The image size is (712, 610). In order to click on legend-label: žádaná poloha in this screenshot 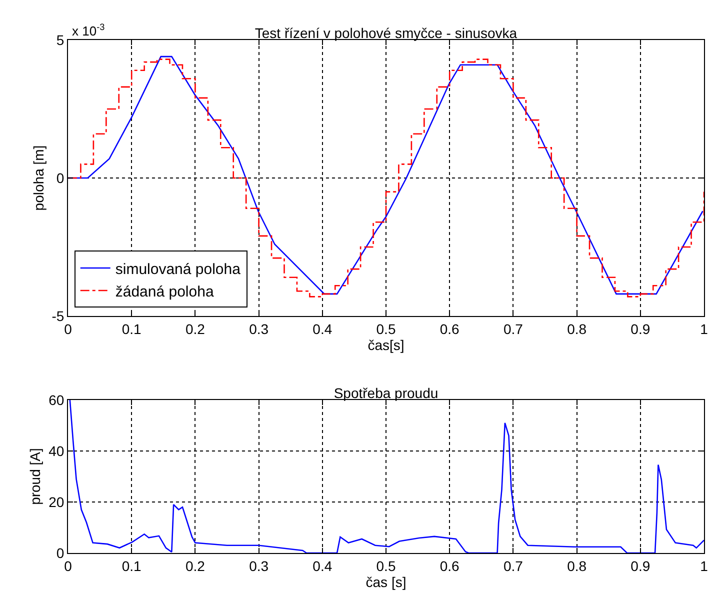, I will do `click(164, 291)`.